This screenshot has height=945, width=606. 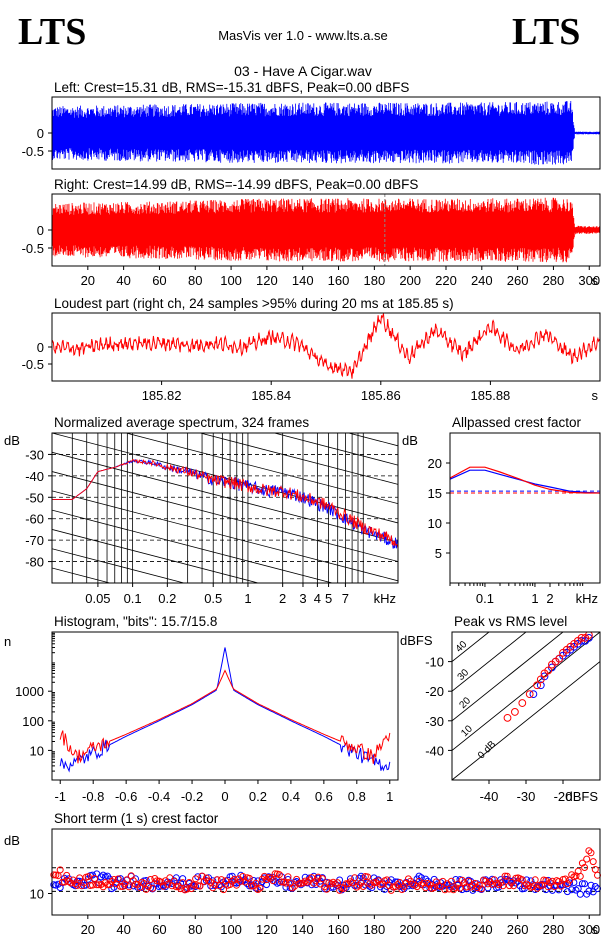 What do you see at coordinates (303, 71) in the screenshot?
I see `file-name: 03 - Have A Cigar.wav` at bounding box center [303, 71].